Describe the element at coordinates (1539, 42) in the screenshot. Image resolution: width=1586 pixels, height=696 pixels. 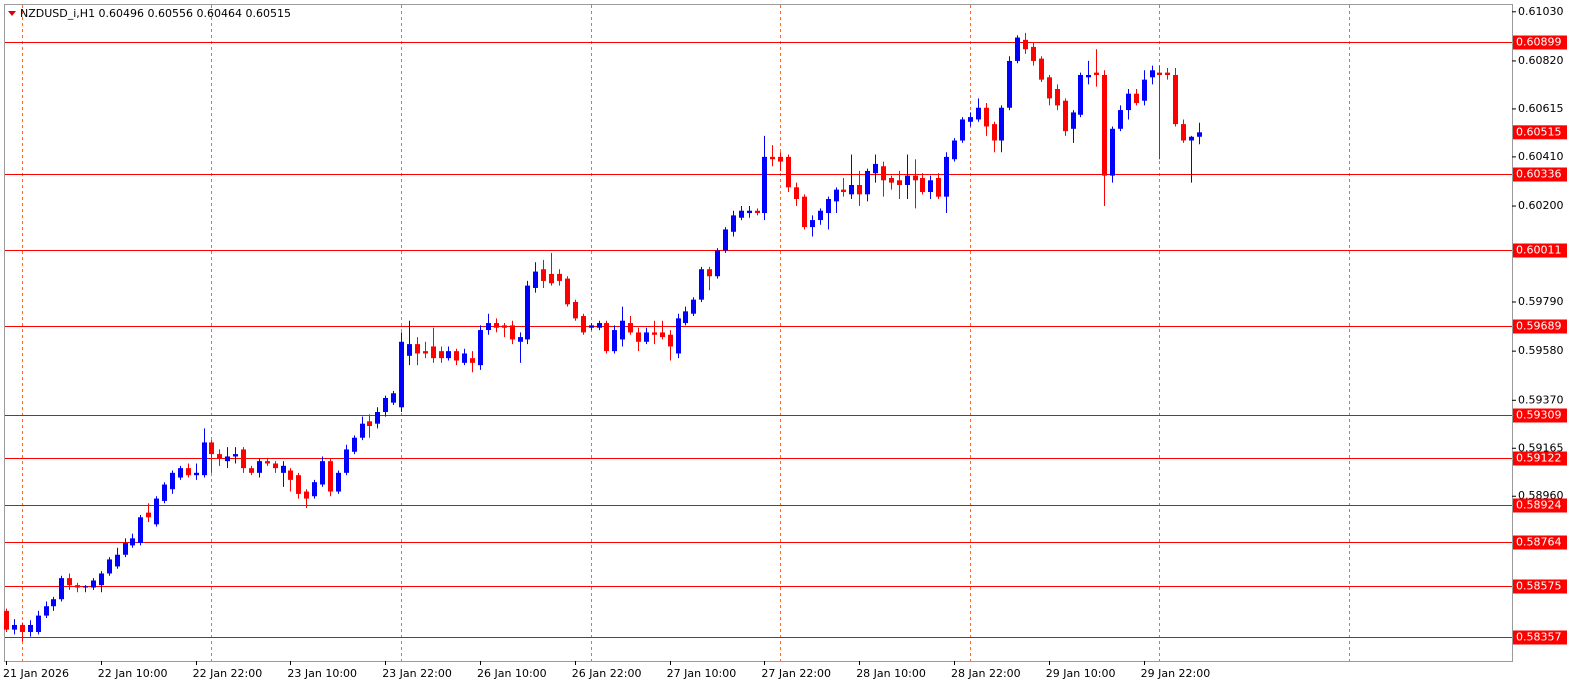
I see `level-label: 0.60899` at that location.